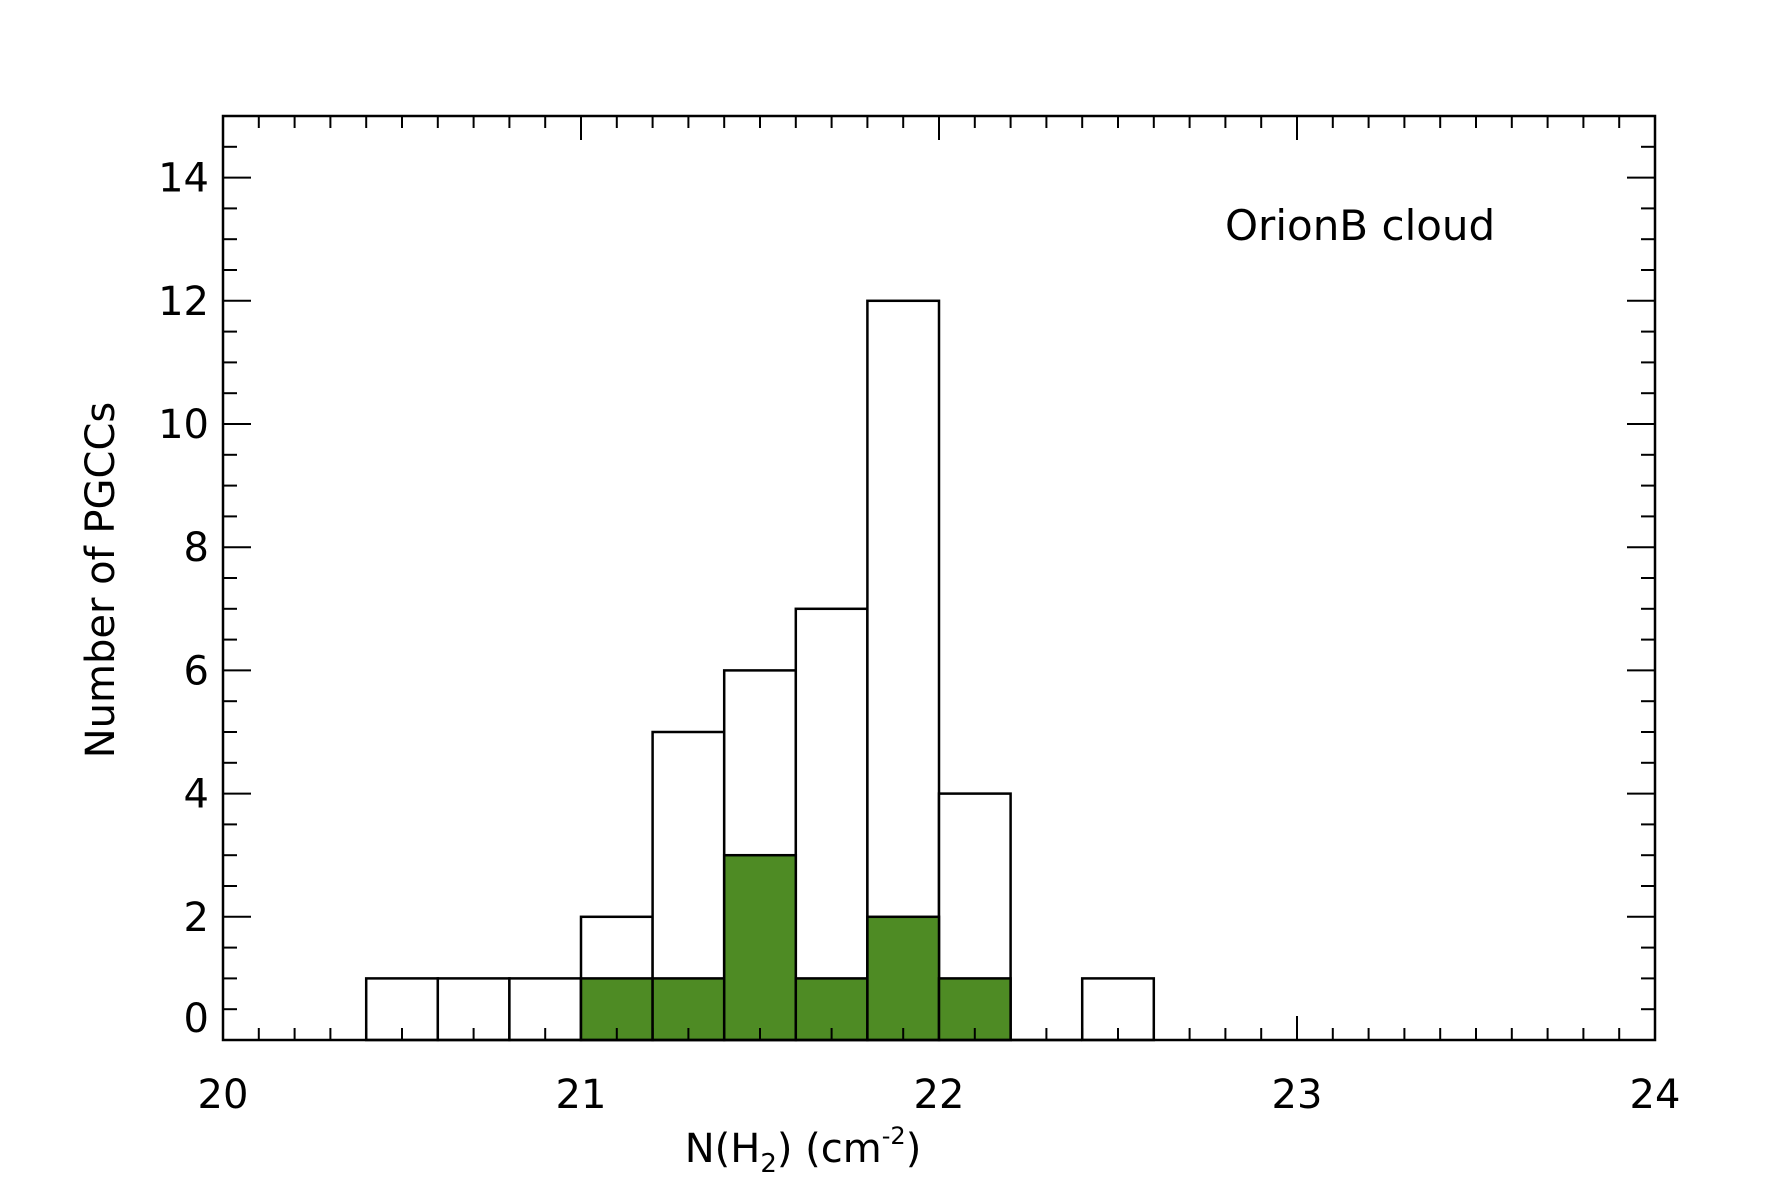 This screenshot has width=1770, height=1179. I want to click on x-tick-labels: 20 21 22 23 24, so click(939, 1095).